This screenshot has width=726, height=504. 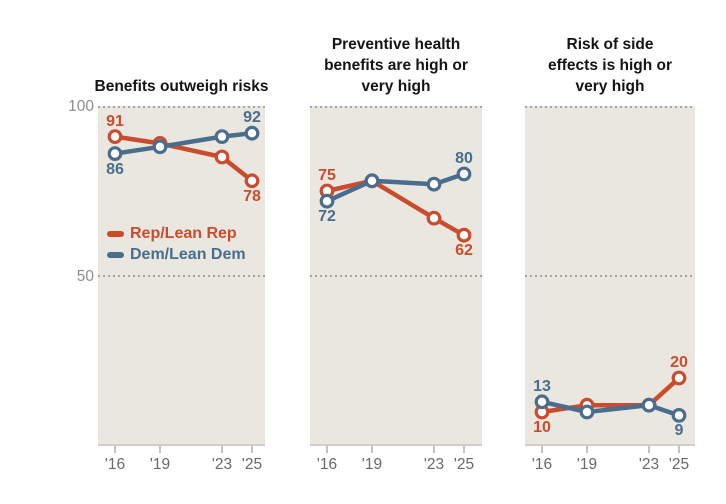 I want to click on legend-item-dem: Dem/Lean Dem, so click(x=176, y=255).